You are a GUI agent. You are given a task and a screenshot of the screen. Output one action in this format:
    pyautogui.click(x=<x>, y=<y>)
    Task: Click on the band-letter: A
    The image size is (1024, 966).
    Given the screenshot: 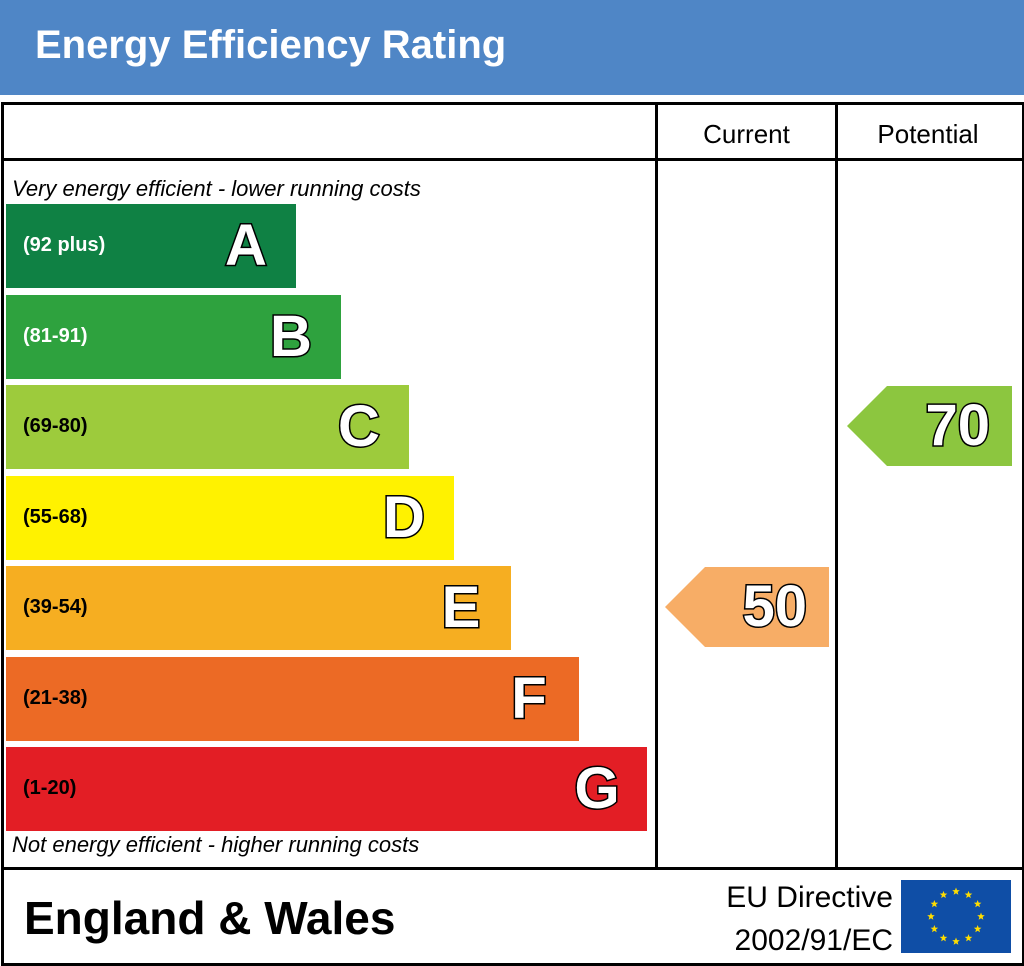 What is the action you would take?
    pyautogui.click(x=246, y=245)
    